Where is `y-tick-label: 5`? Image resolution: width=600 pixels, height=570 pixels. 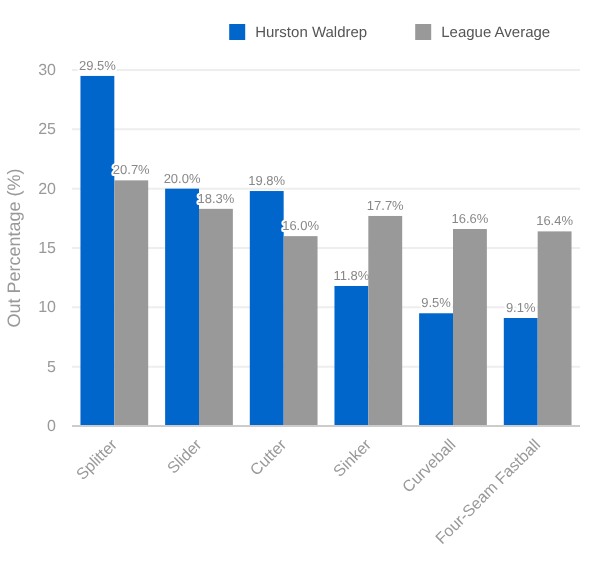 y-tick-label: 5 is located at coordinates (52, 366).